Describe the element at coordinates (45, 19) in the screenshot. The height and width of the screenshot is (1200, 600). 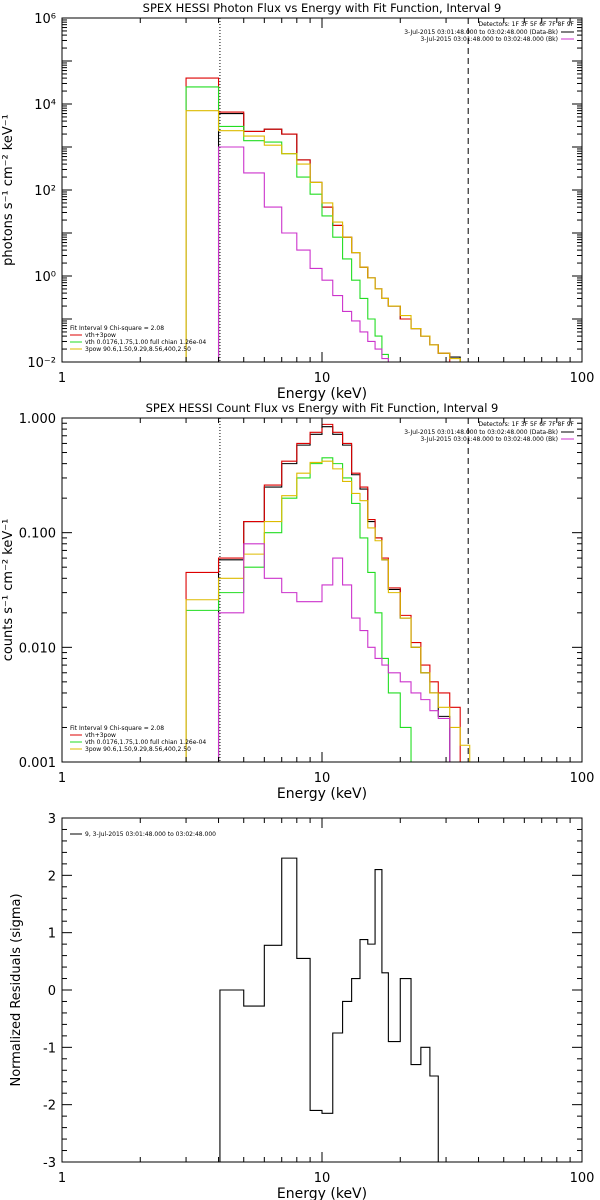
I see `y-tick-label: 10⁶` at that location.